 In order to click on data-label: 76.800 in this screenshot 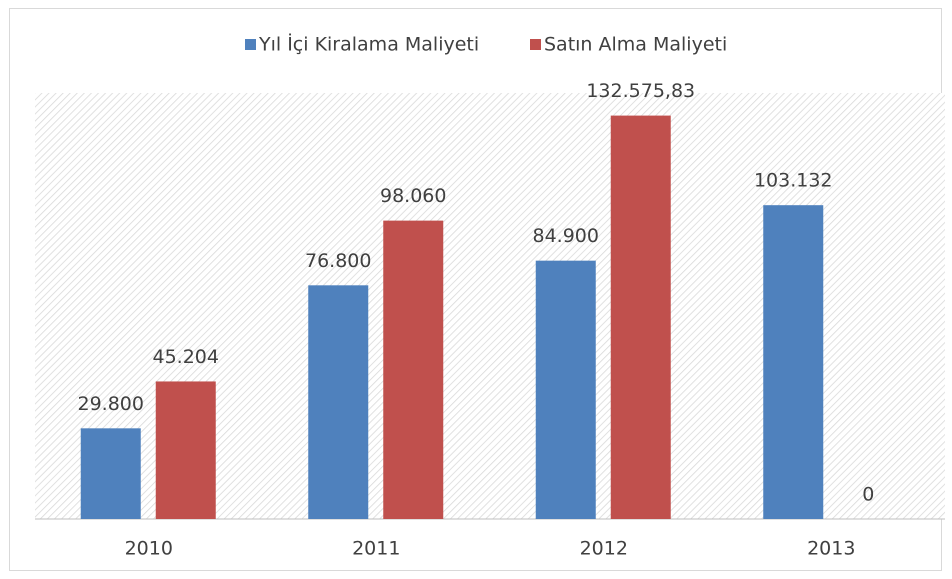, I will do `click(338, 261)`.